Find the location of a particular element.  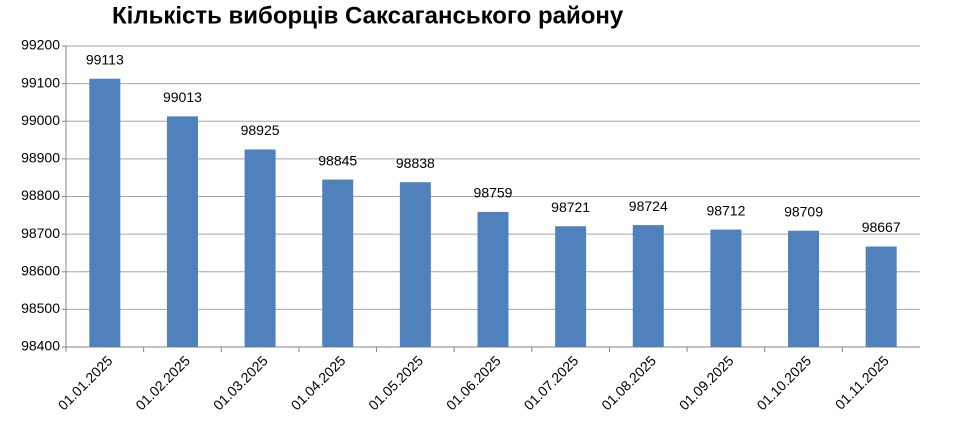

y-tick-label: 98600 is located at coordinates (40, 270).